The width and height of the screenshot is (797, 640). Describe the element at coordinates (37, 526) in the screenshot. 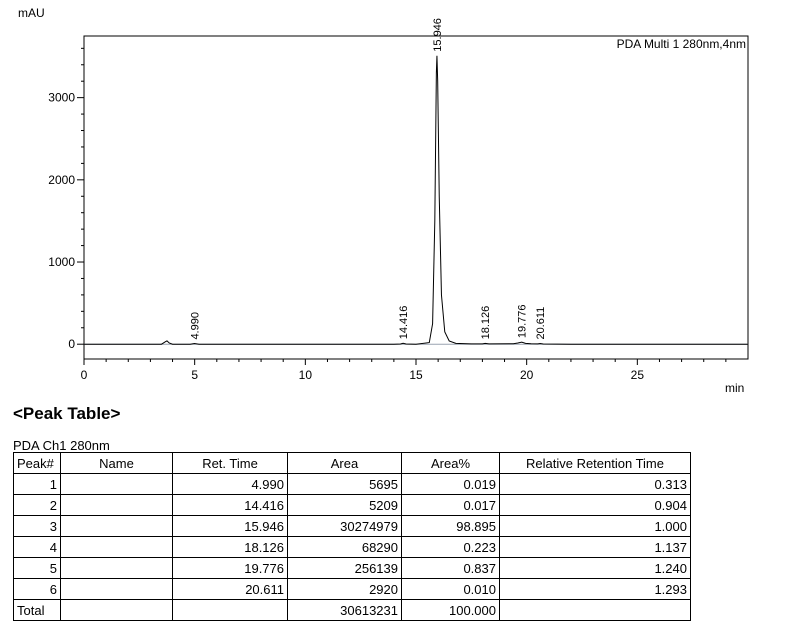

I see `cell-peak-number: 3` at that location.